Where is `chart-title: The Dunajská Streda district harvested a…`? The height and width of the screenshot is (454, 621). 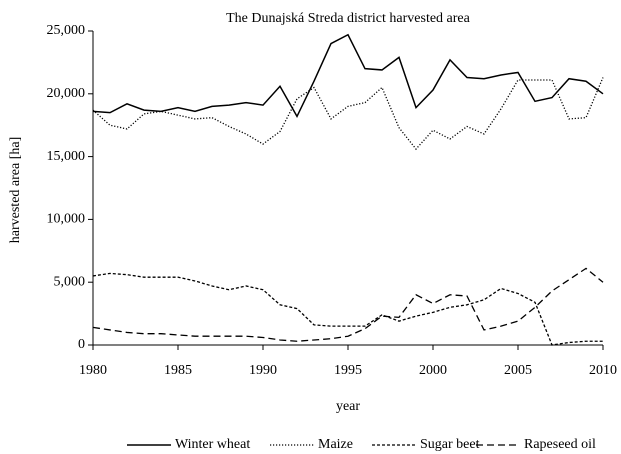 chart-title: The Dunajská Streda district harvested a… is located at coordinates (348, 18).